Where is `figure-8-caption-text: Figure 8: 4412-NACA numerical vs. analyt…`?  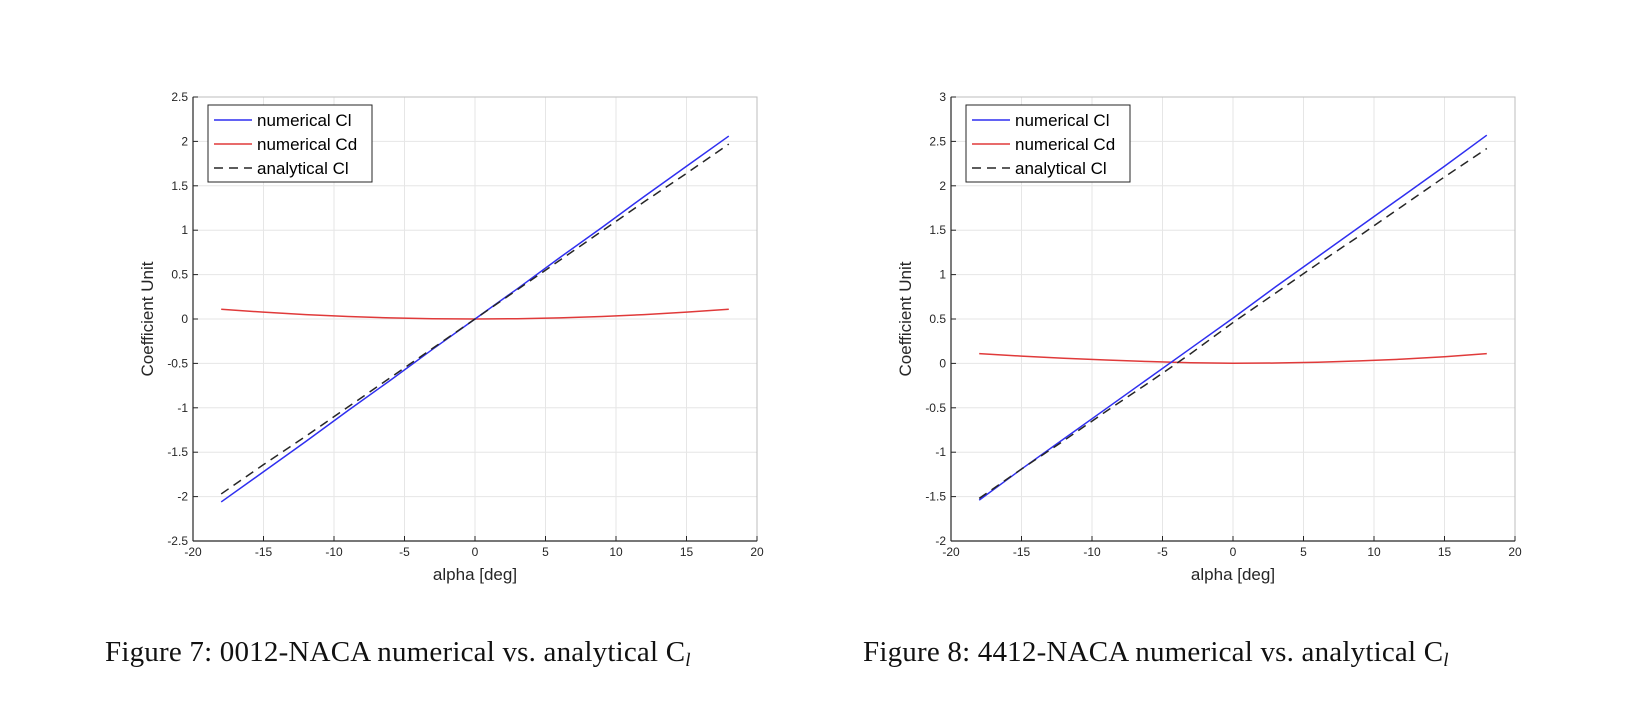 figure-8-caption-text: Figure 8: 4412-NACA numerical vs. analyt… is located at coordinates (1153, 652).